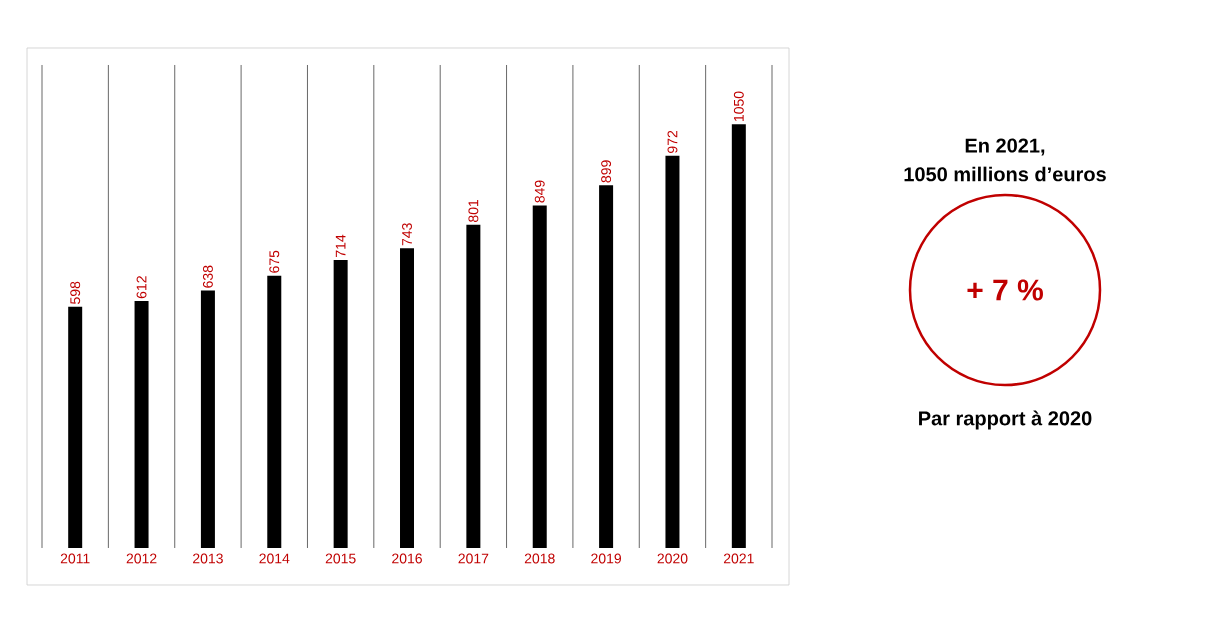 The width and height of the screenshot is (1213, 644). What do you see at coordinates (539, 191) in the screenshot?
I see `data-label: 849` at bounding box center [539, 191].